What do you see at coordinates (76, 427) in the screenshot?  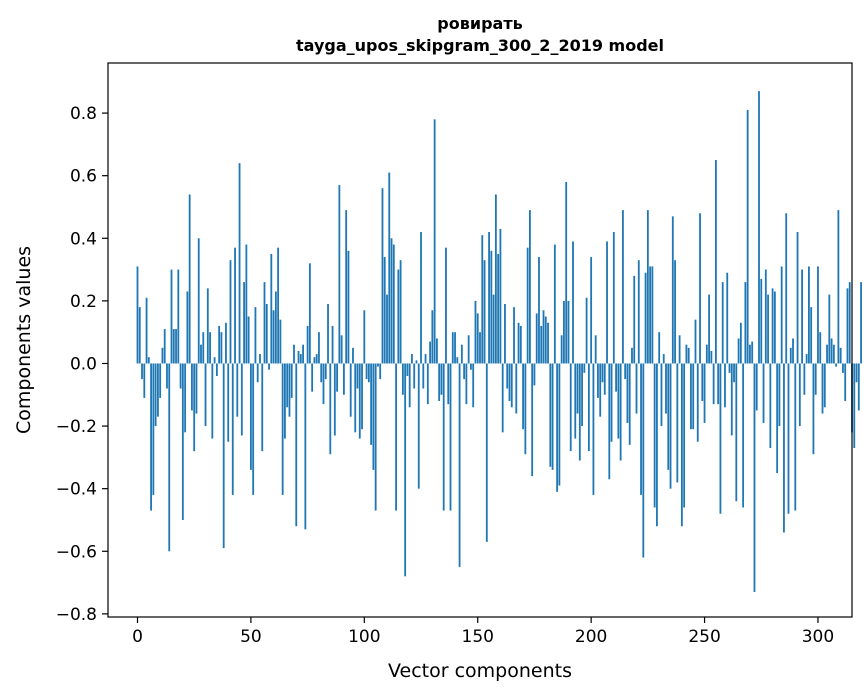 I see `y-tick-label: −0.2` at bounding box center [76, 427].